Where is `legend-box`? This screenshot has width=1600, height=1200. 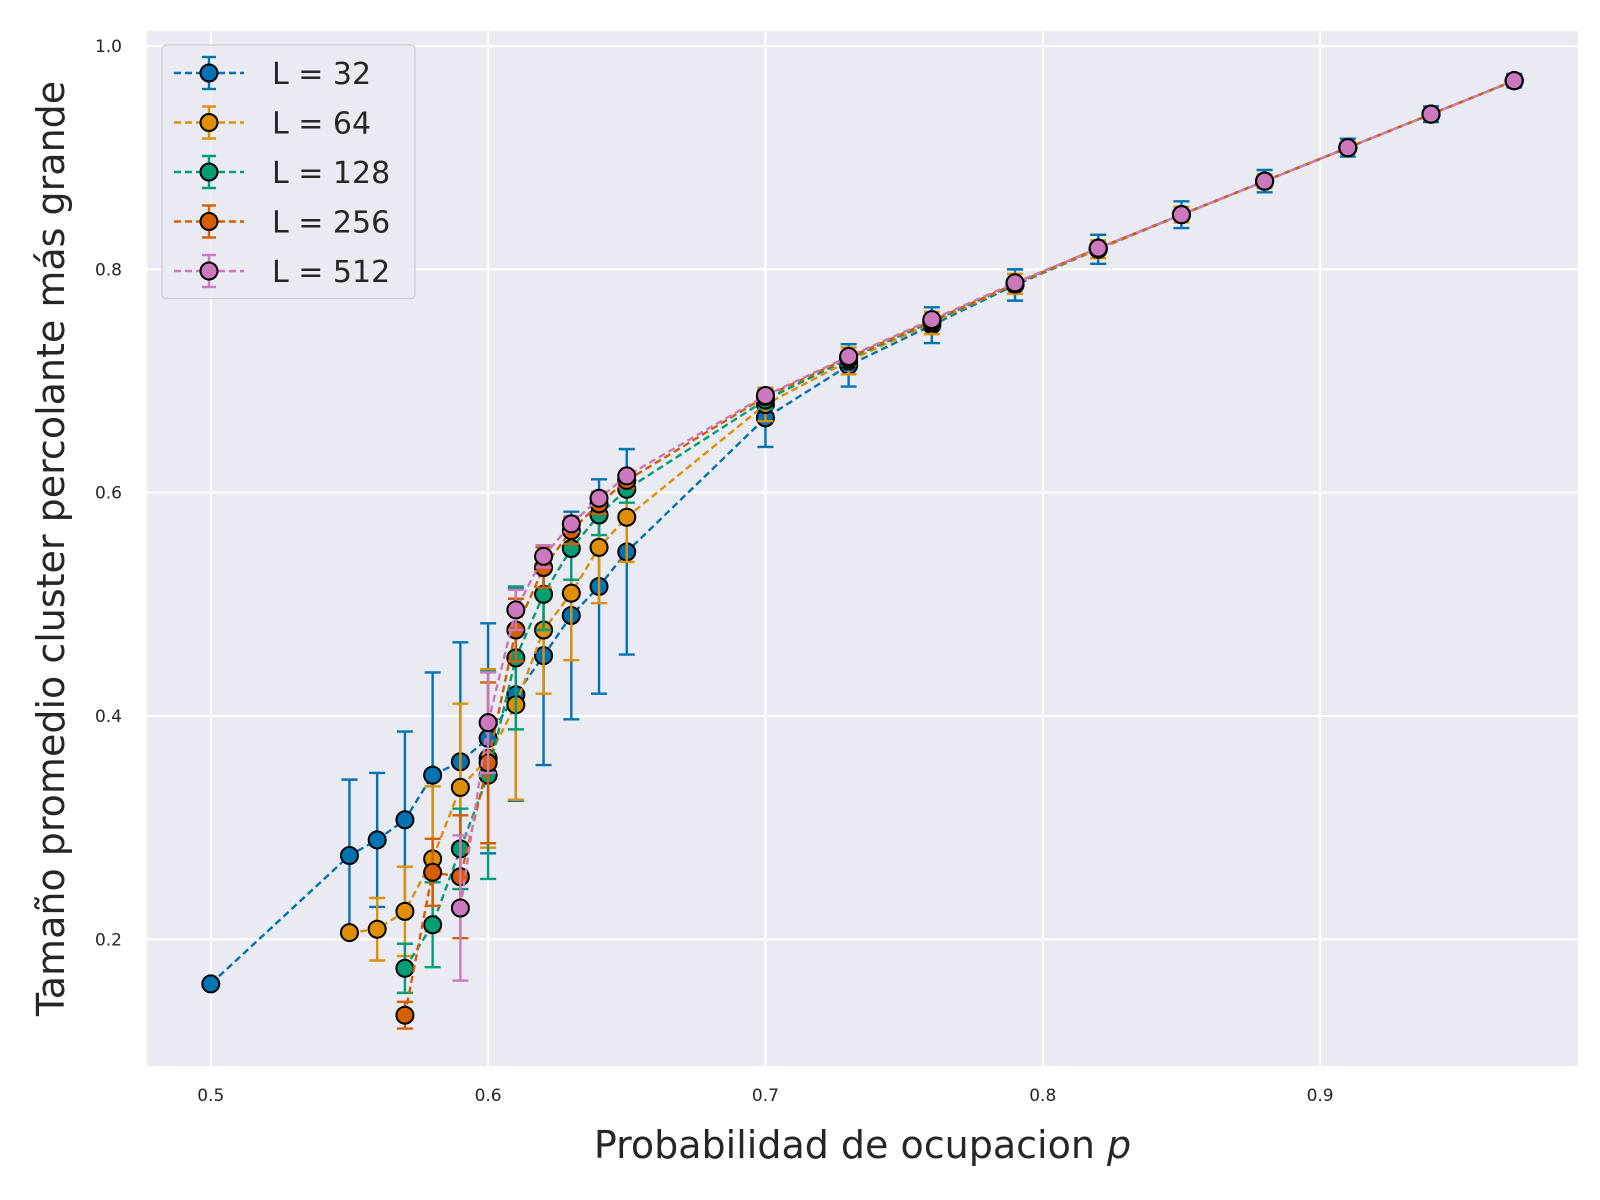 legend-box is located at coordinates (288, 172).